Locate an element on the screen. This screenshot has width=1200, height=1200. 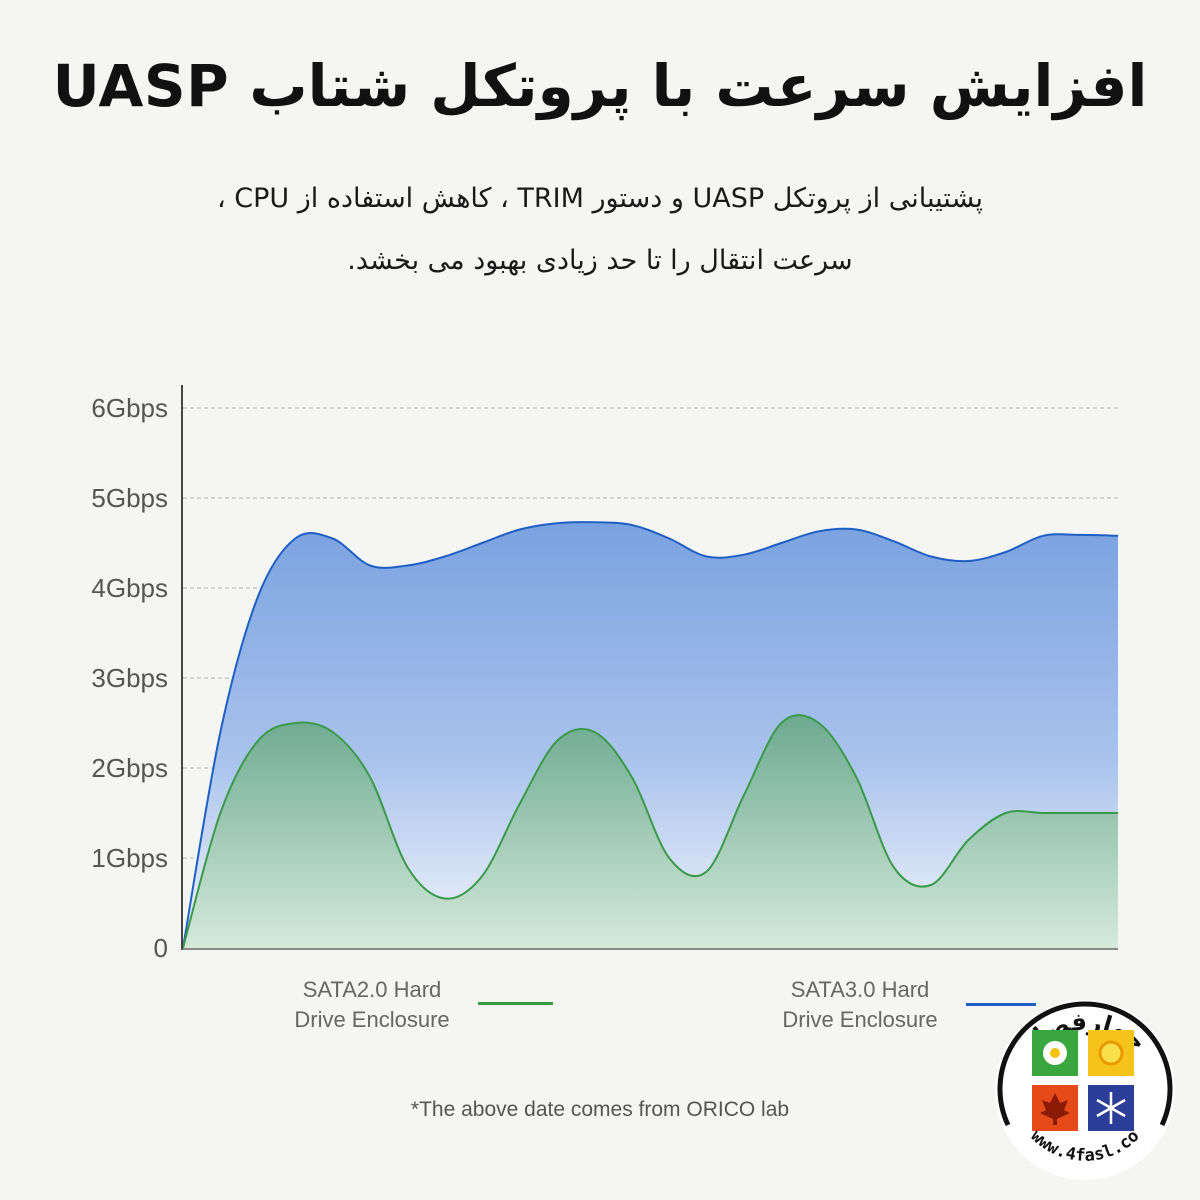
y-tick-label: 3Gbps is located at coordinates (129, 678).